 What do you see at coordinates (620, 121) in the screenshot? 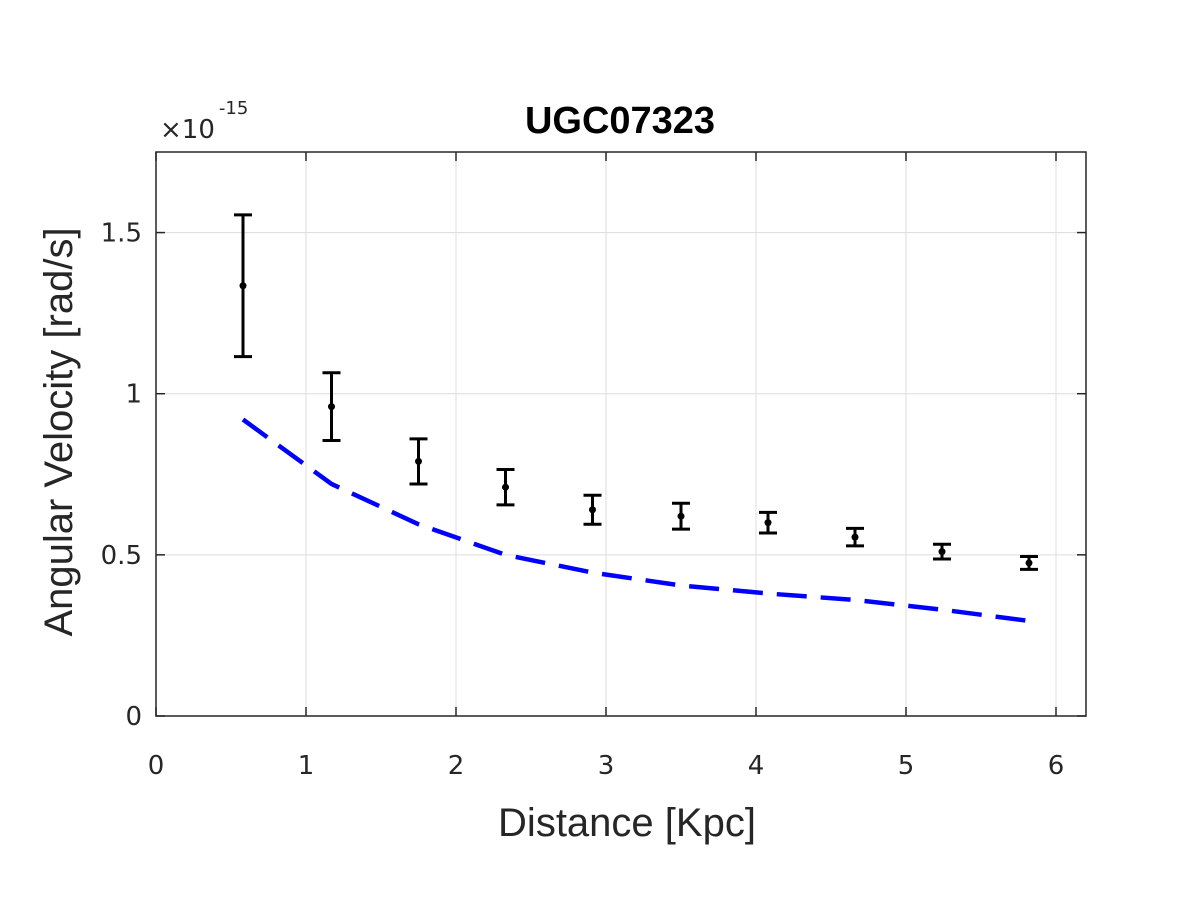
I see `chart-title: UGC07323` at bounding box center [620, 121].